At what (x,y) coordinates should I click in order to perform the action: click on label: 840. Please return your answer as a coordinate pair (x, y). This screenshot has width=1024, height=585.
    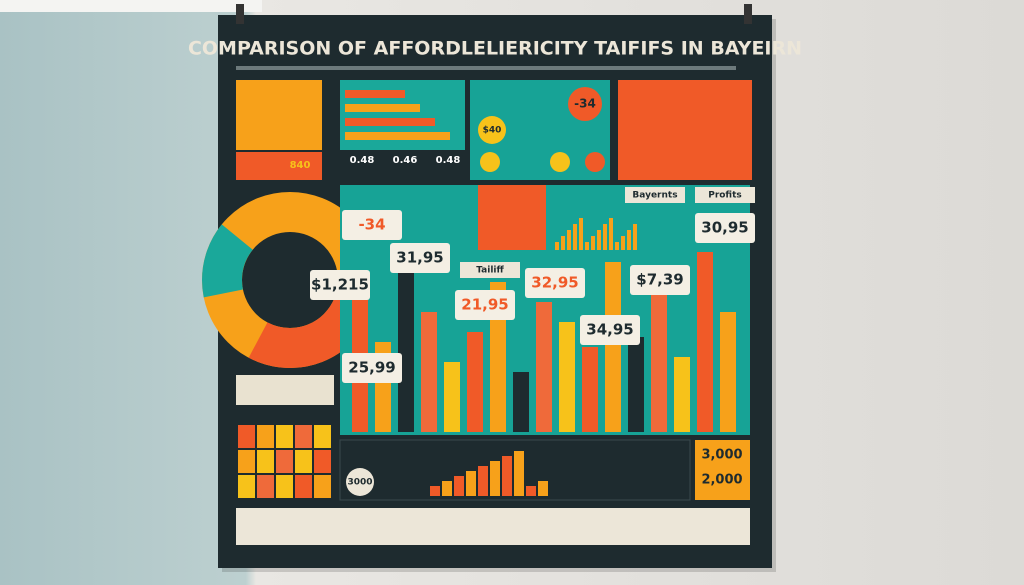
    Looking at the image, I should click on (300, 165).